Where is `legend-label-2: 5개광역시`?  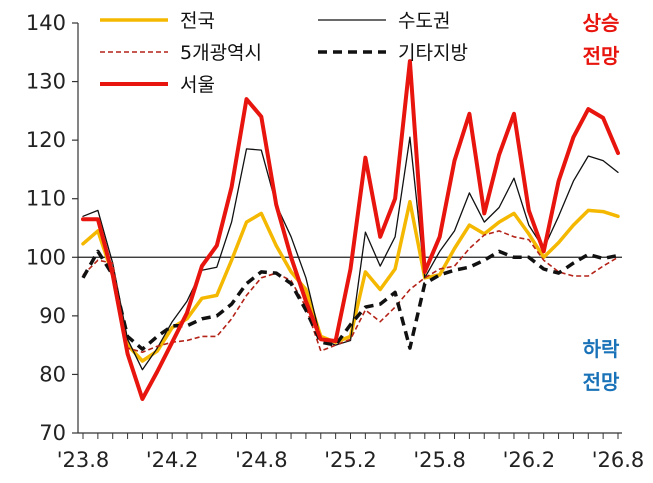
legend-label-2: 5개광역시 is located at coordinates (221, 53).